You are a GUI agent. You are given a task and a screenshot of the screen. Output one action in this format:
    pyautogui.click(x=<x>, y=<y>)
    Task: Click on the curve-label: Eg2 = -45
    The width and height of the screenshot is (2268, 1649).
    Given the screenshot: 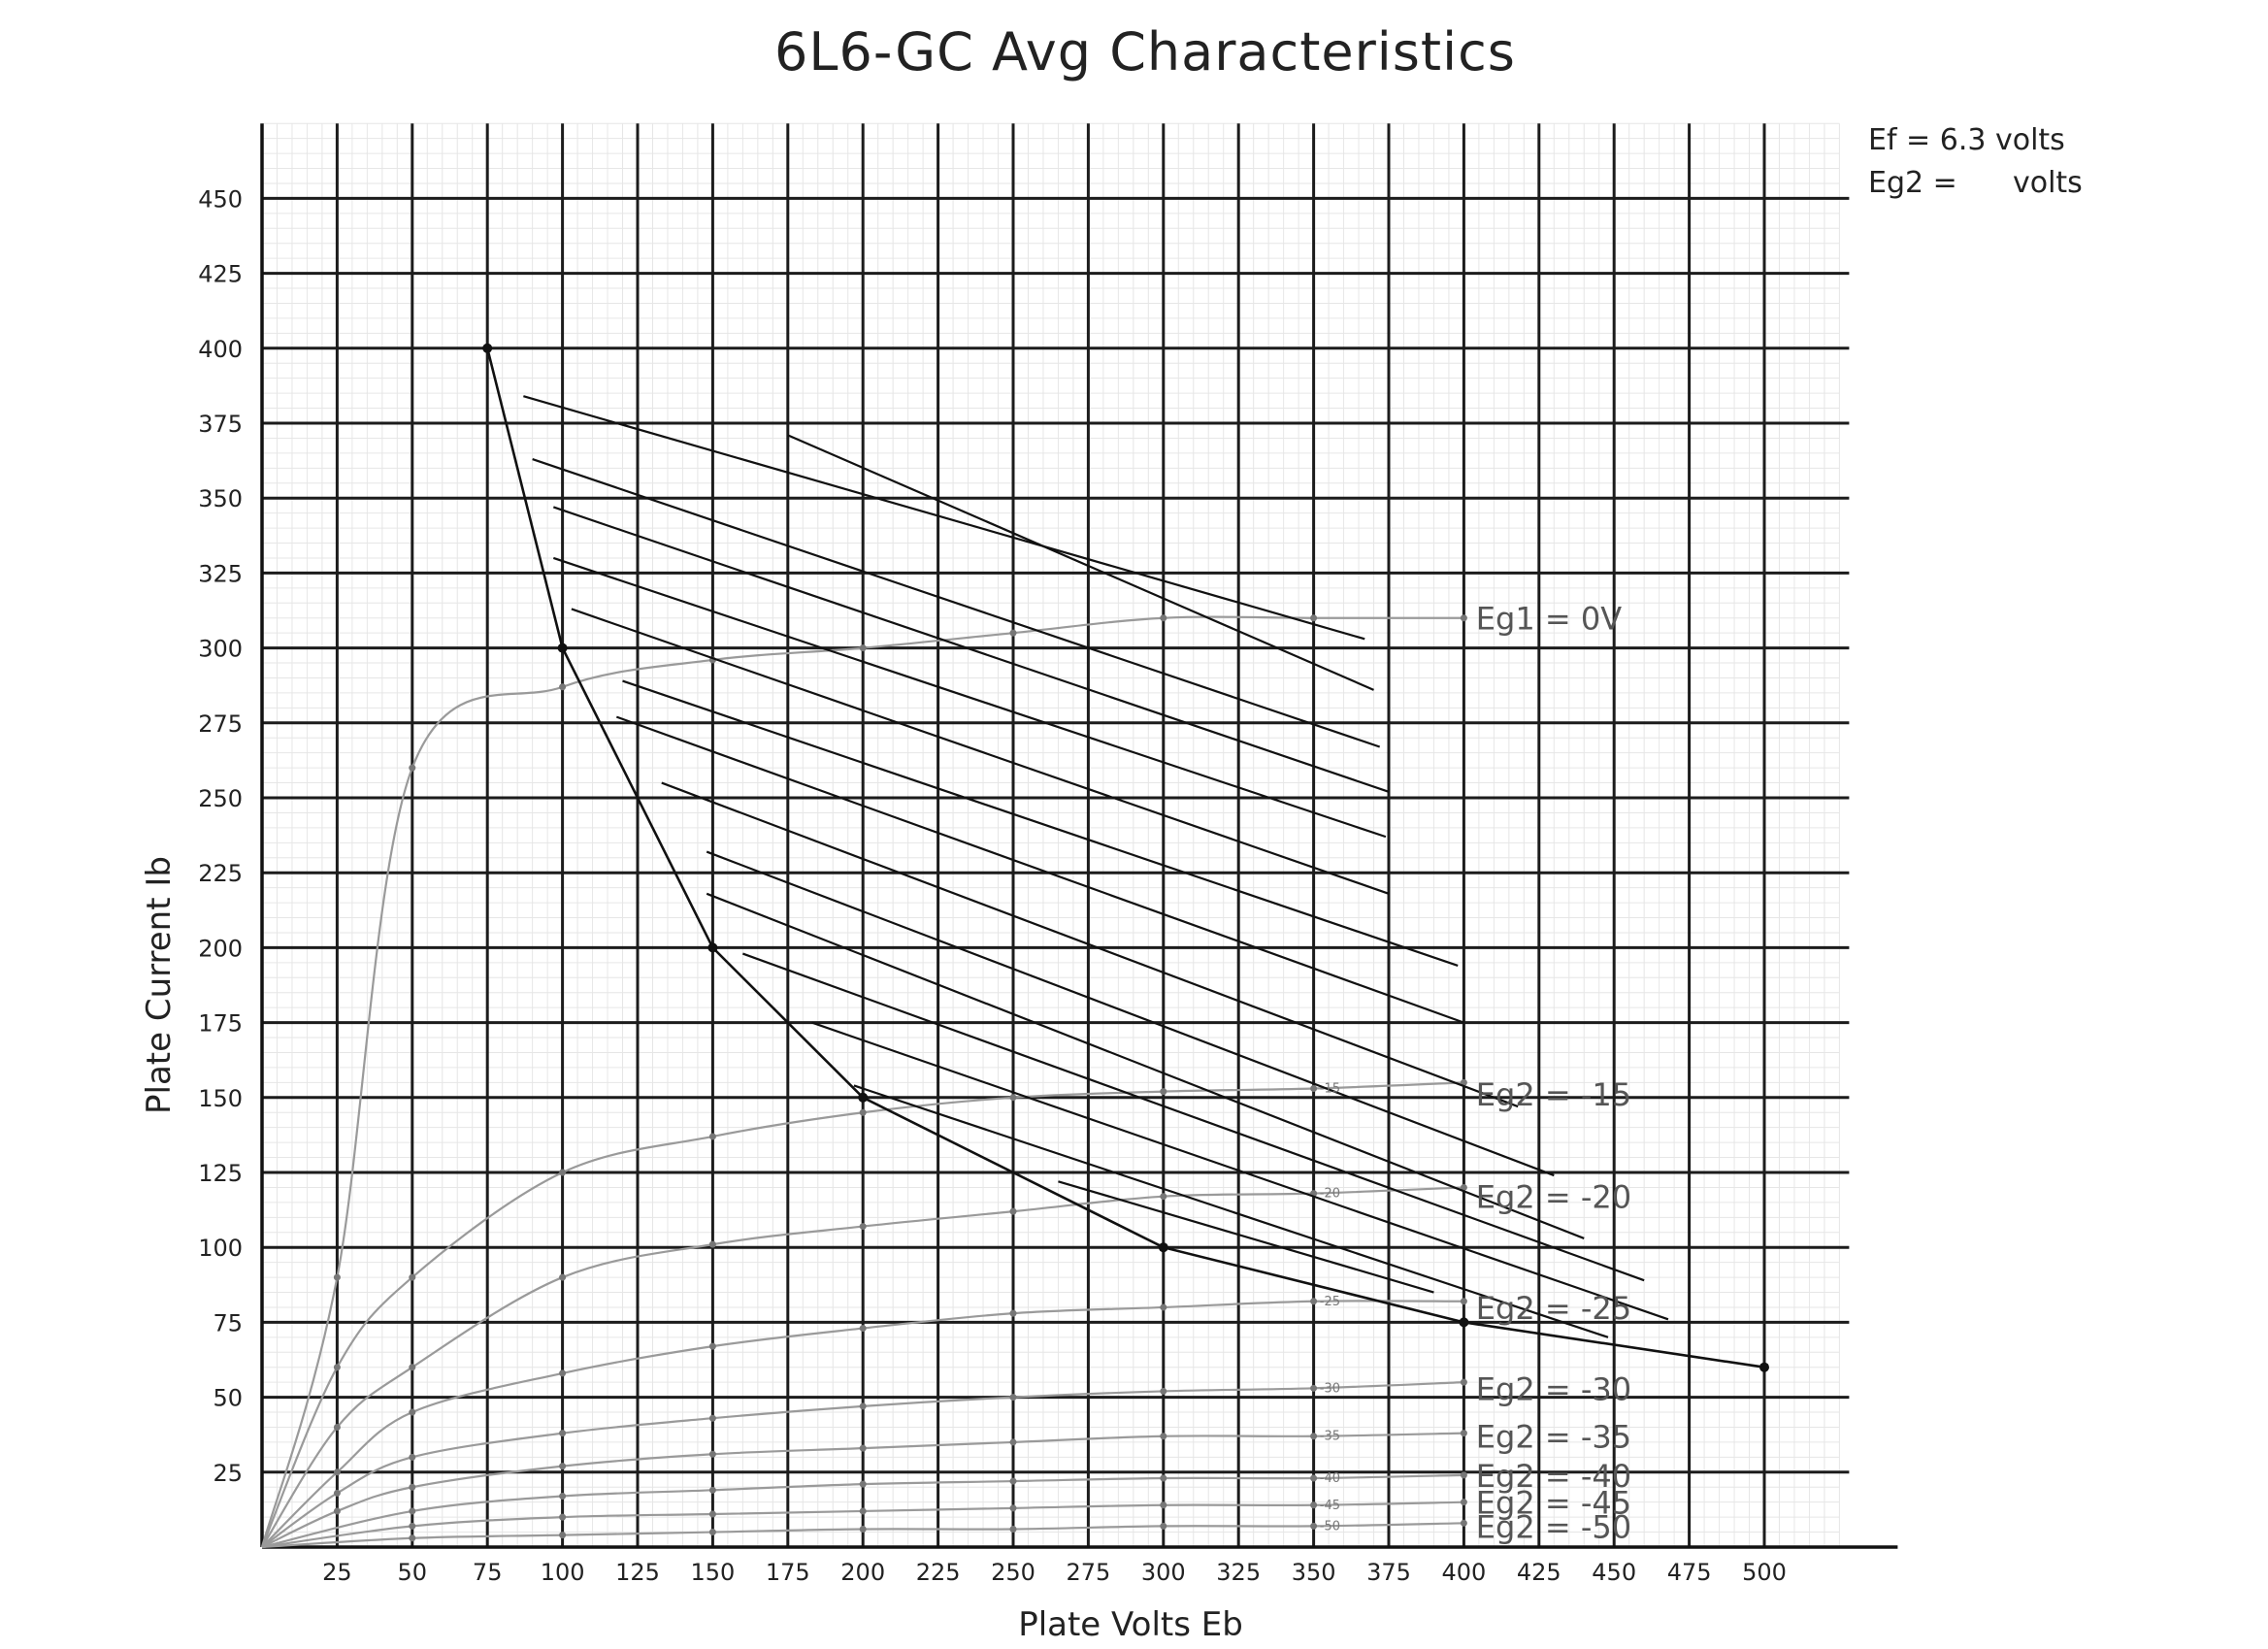 What is the action you would take?
    pyautogui.click(x=1553, y=1503)
    